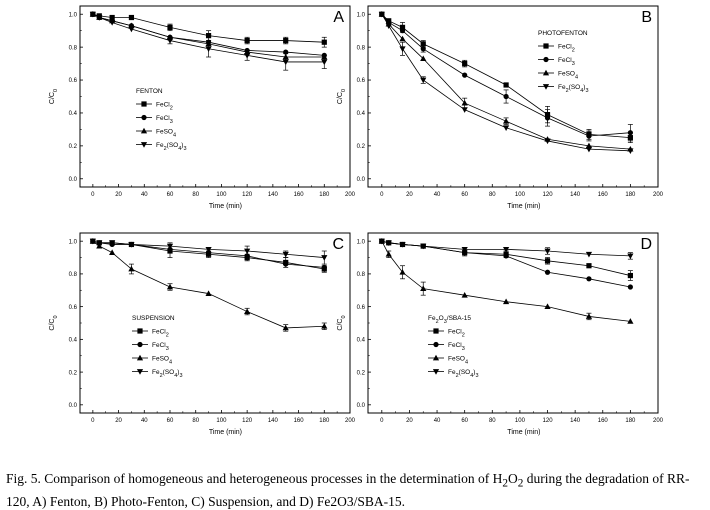  Describe the element at coordinates (247, 195) in the screenshot. I see `x-tick-label: 120` at that location.